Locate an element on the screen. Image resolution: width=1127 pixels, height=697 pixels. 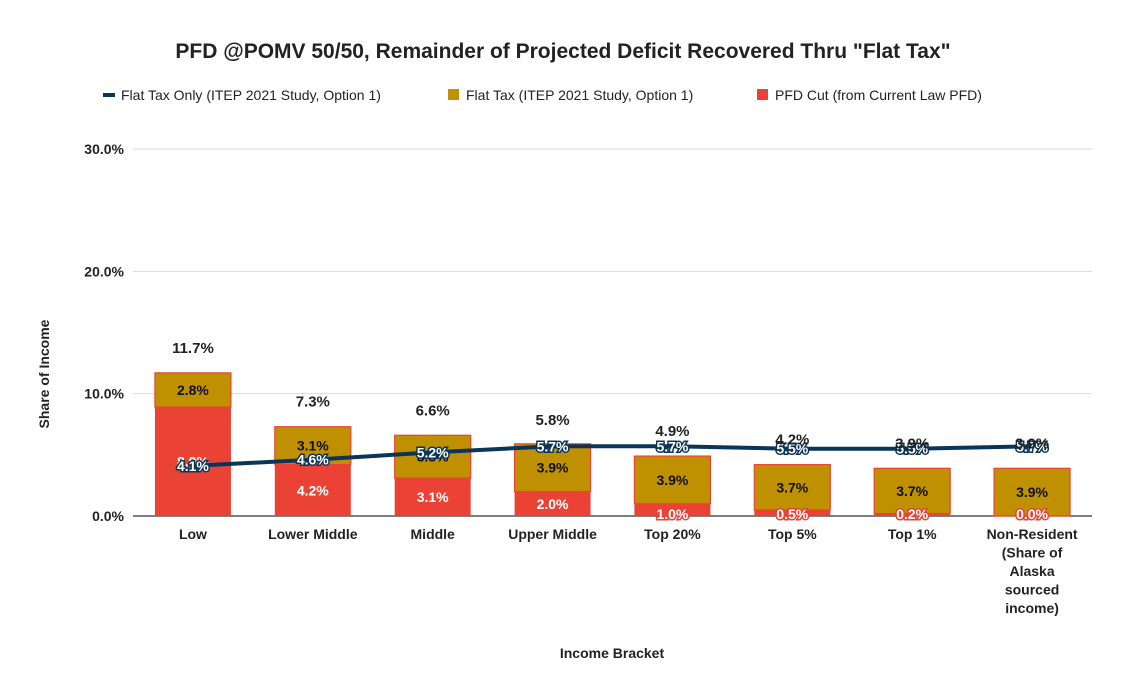
bar-stack: 2.8%8.9% is located at coordinates (193, 444).